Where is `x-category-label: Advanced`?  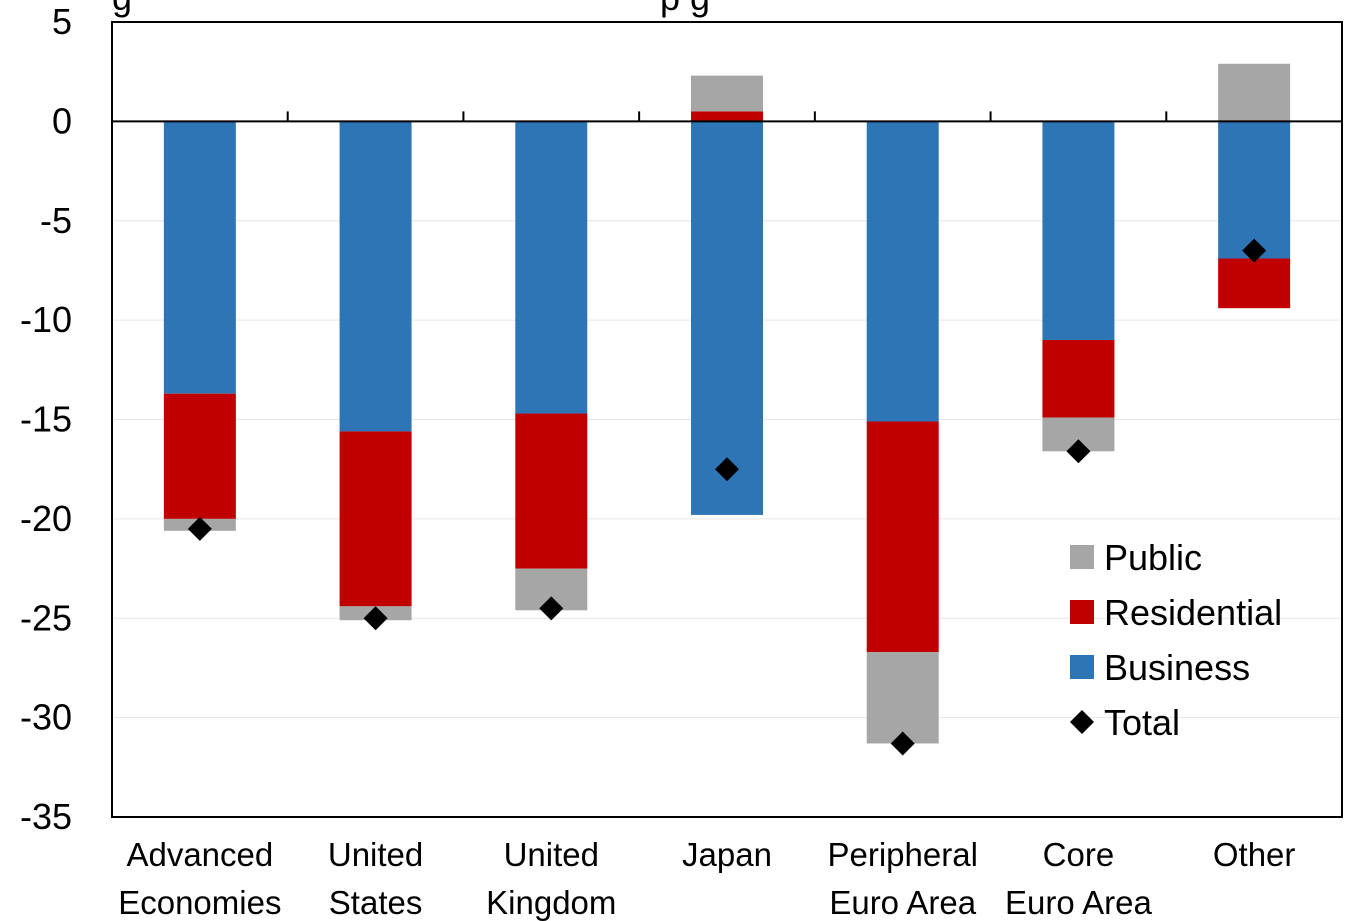 x-category-label: Advanced is located at coordinates (199, 854).